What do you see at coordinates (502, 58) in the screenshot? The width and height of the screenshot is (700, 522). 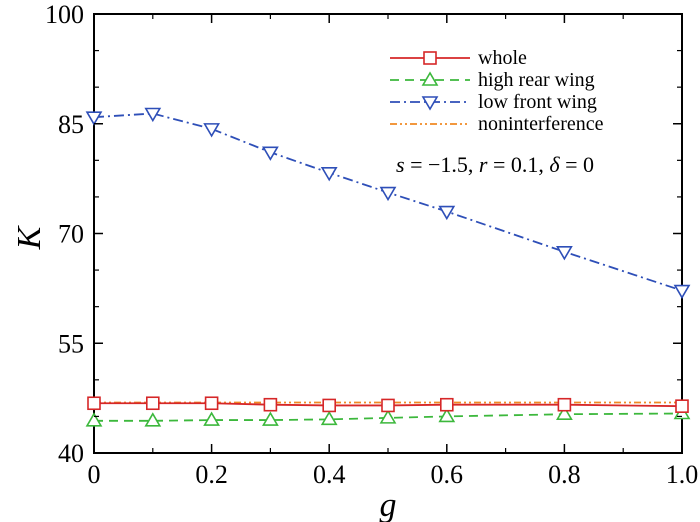 I see `legend-label-whole: whole` at bounding box center [502, 58].